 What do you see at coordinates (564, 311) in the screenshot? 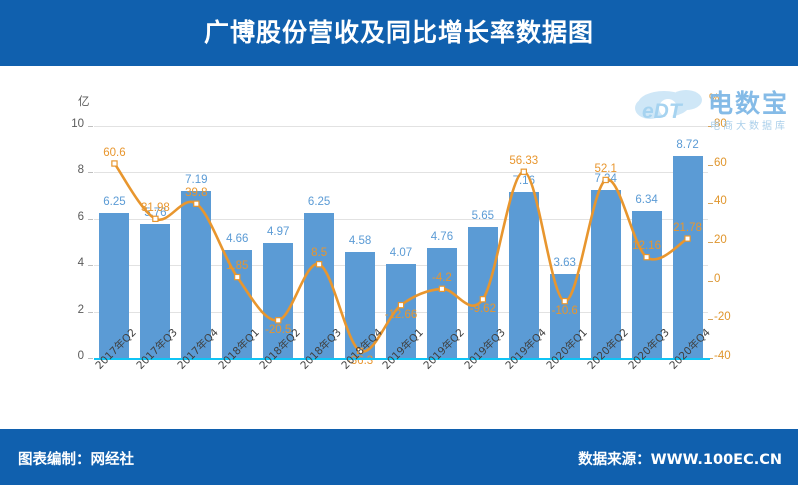
I see `line-value-label: -10.6` at bounding box center [564, 311].